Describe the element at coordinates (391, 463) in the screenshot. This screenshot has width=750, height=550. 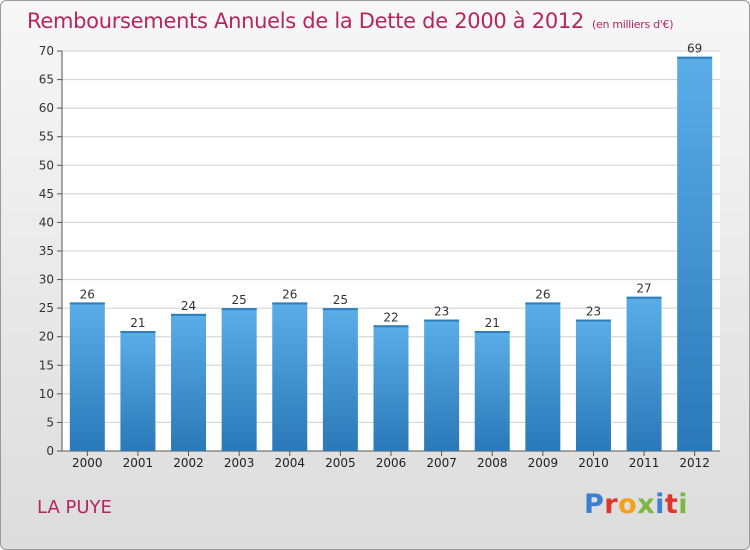
I see `x-tick-label-2006: 2006` at that location.